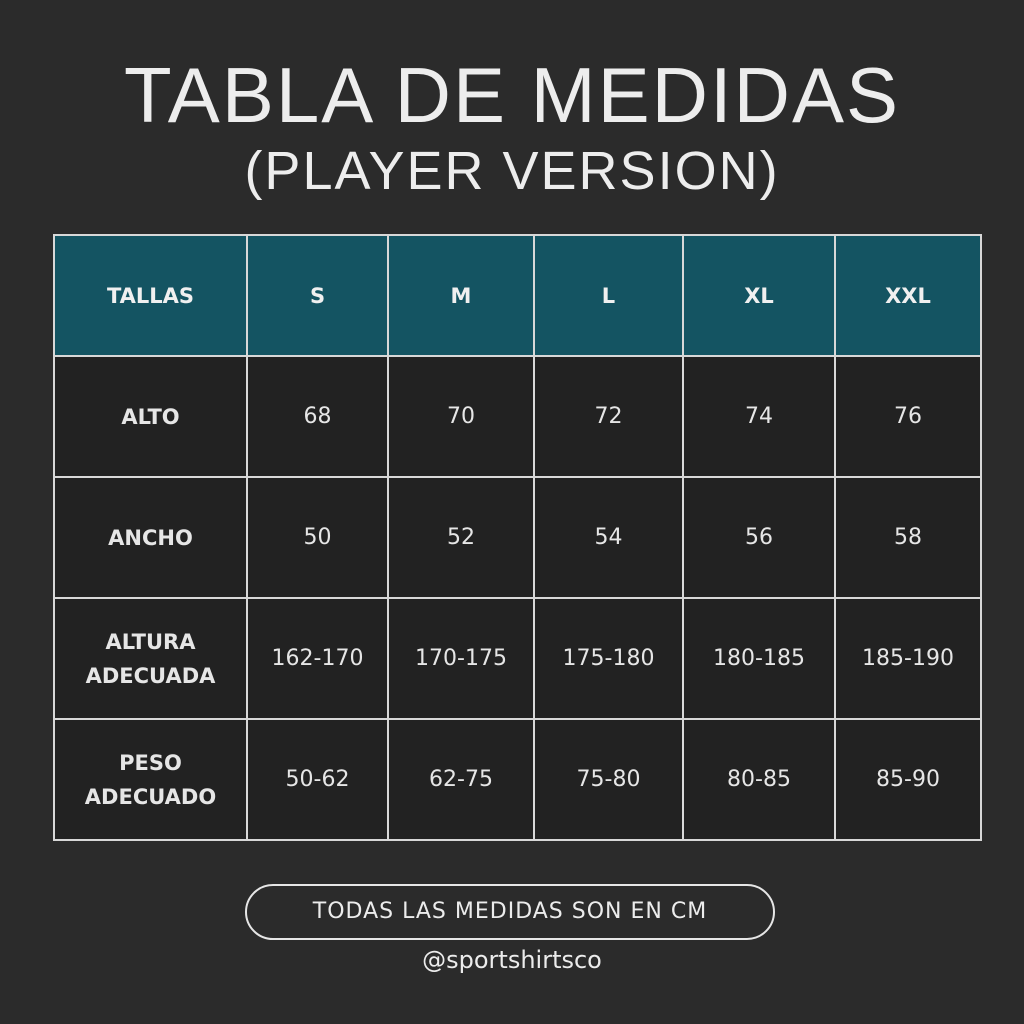 The image size is (1024, 1024). I want to click on table-cell: 50-62, so click(317, 779).